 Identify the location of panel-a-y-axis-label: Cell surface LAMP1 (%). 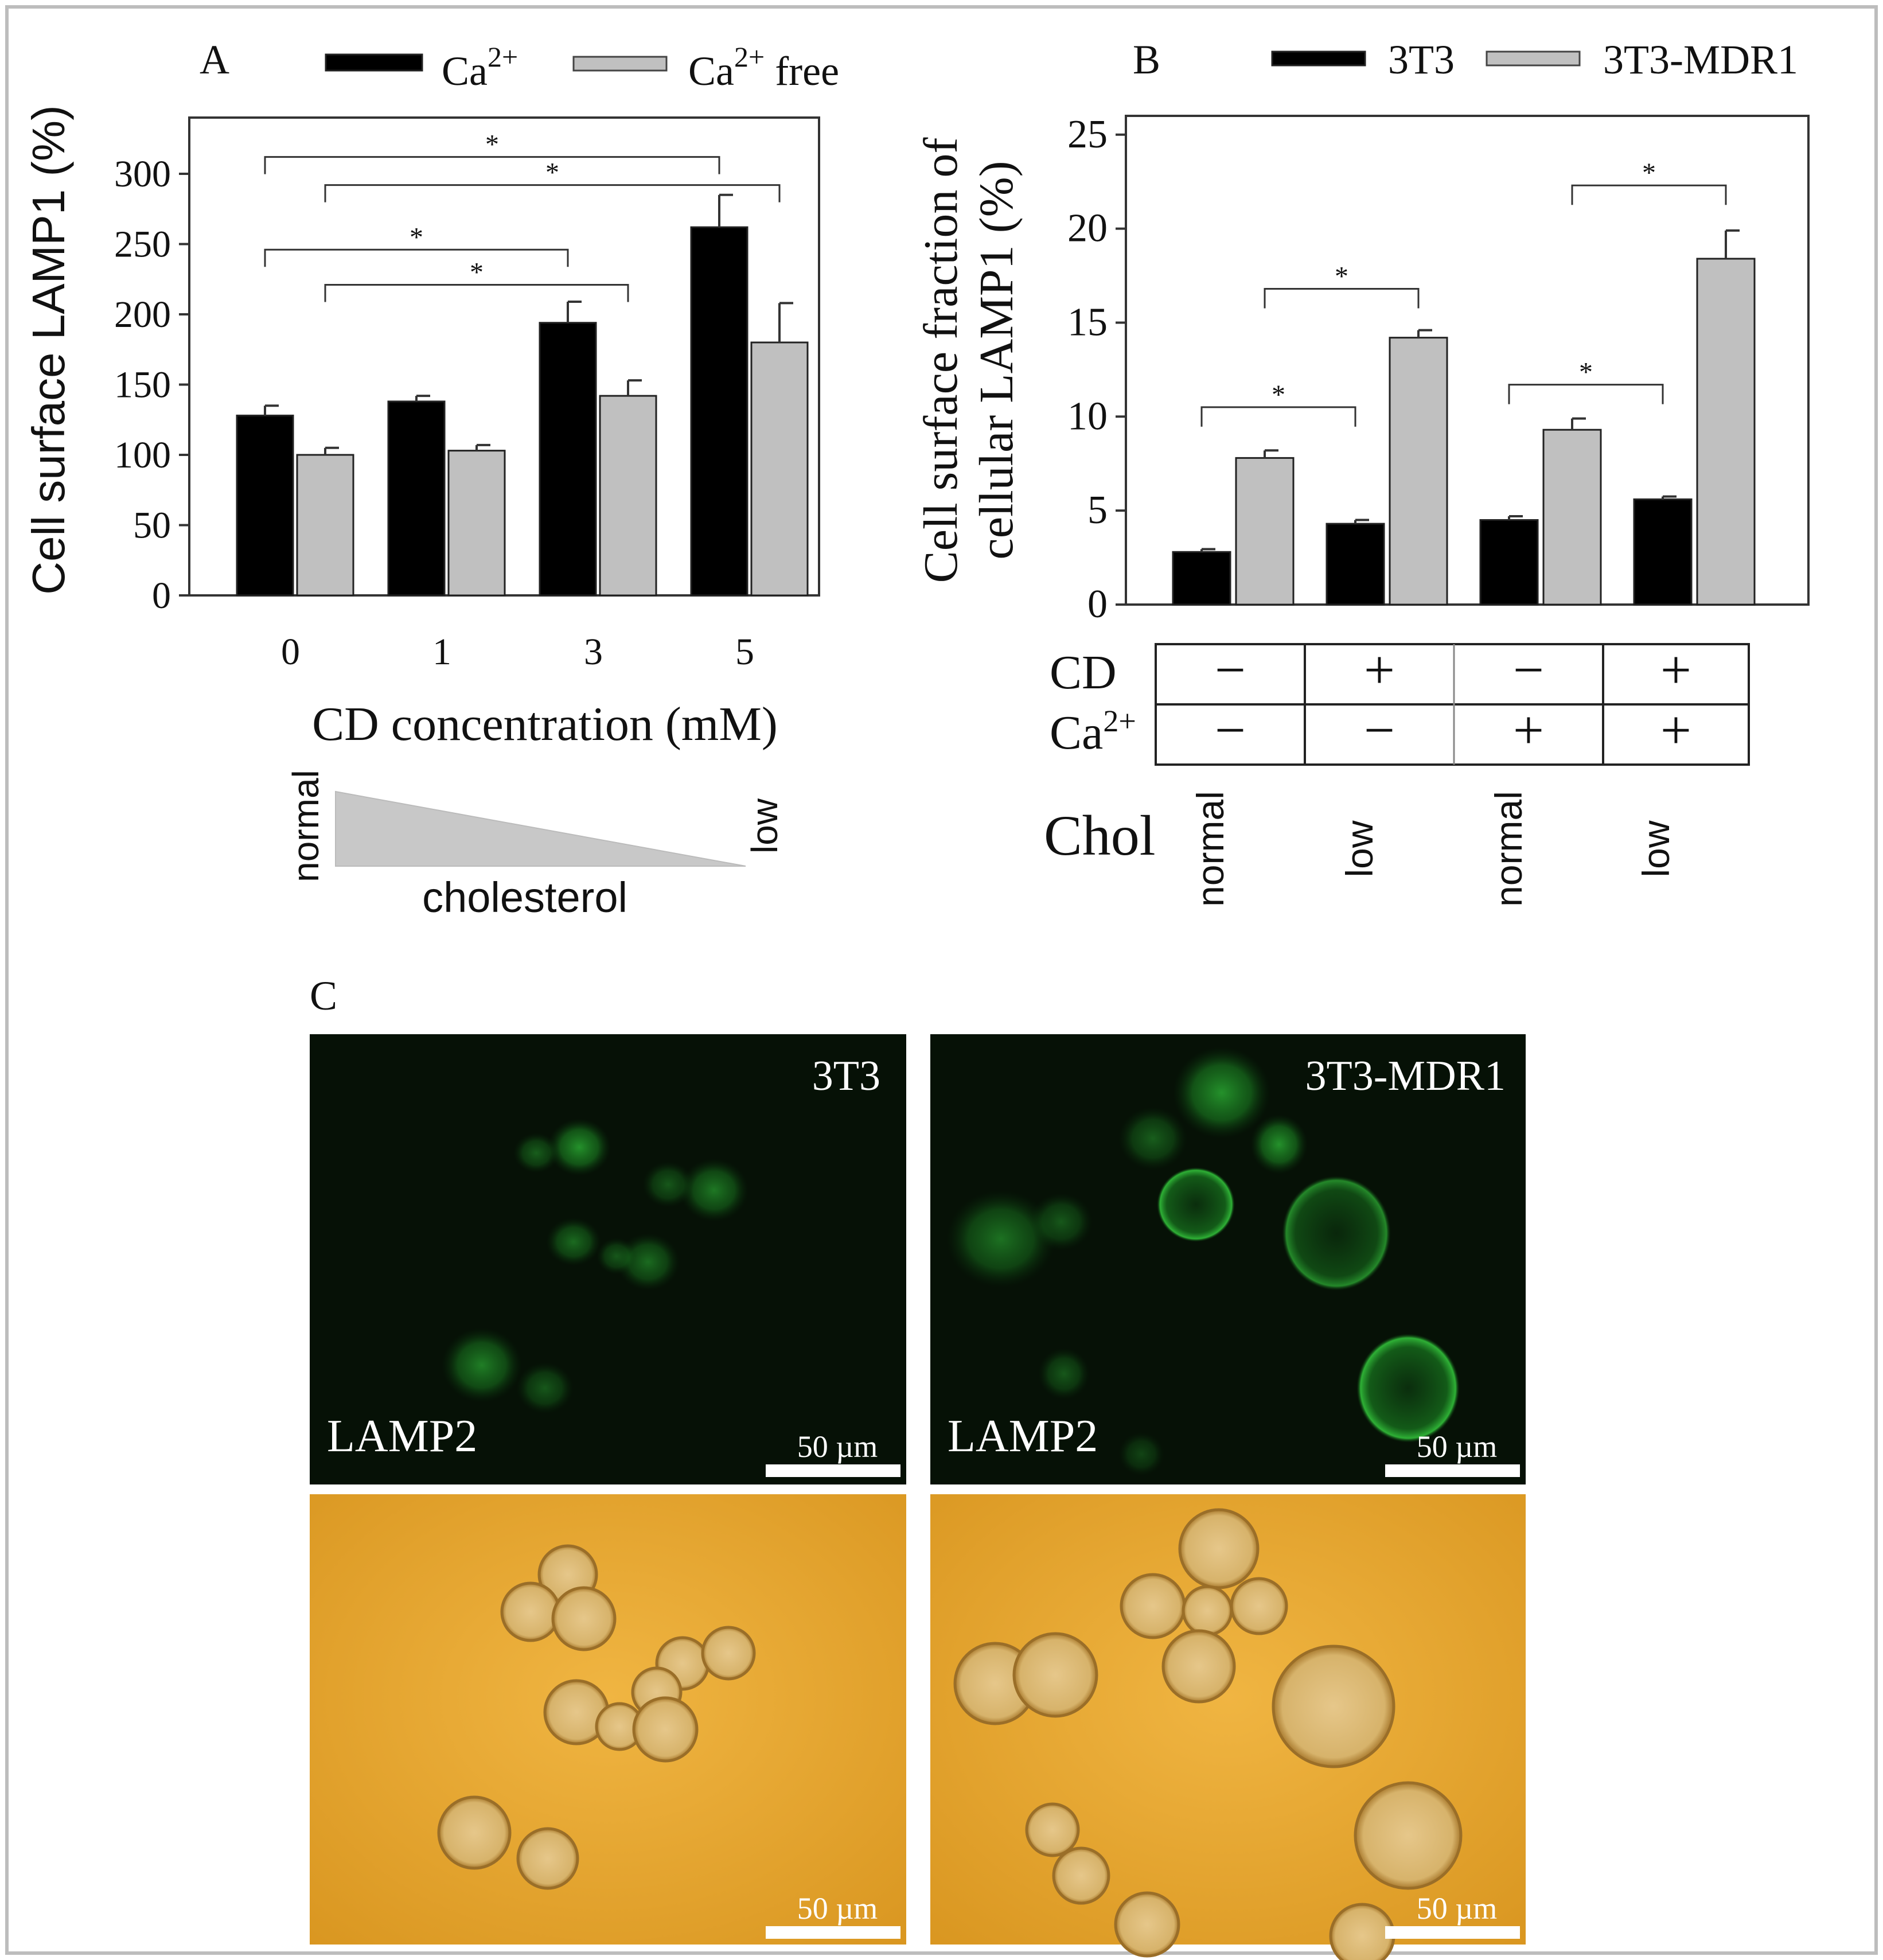
(48, 350).